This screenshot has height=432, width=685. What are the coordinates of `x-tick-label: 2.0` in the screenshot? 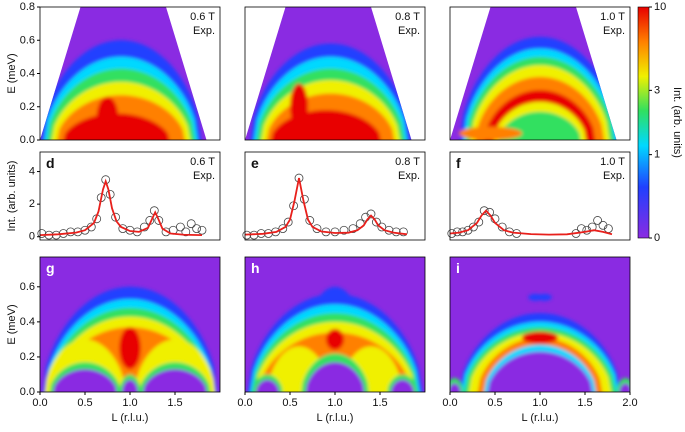 It's located at (629, 403).